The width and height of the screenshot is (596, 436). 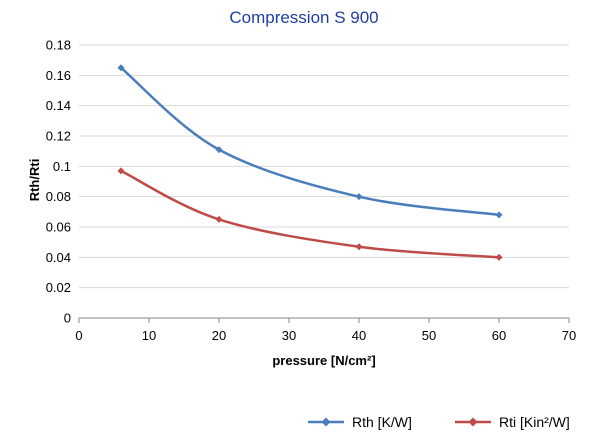 I want to click on x-tick-label: 0, so click(x=78, y=335).